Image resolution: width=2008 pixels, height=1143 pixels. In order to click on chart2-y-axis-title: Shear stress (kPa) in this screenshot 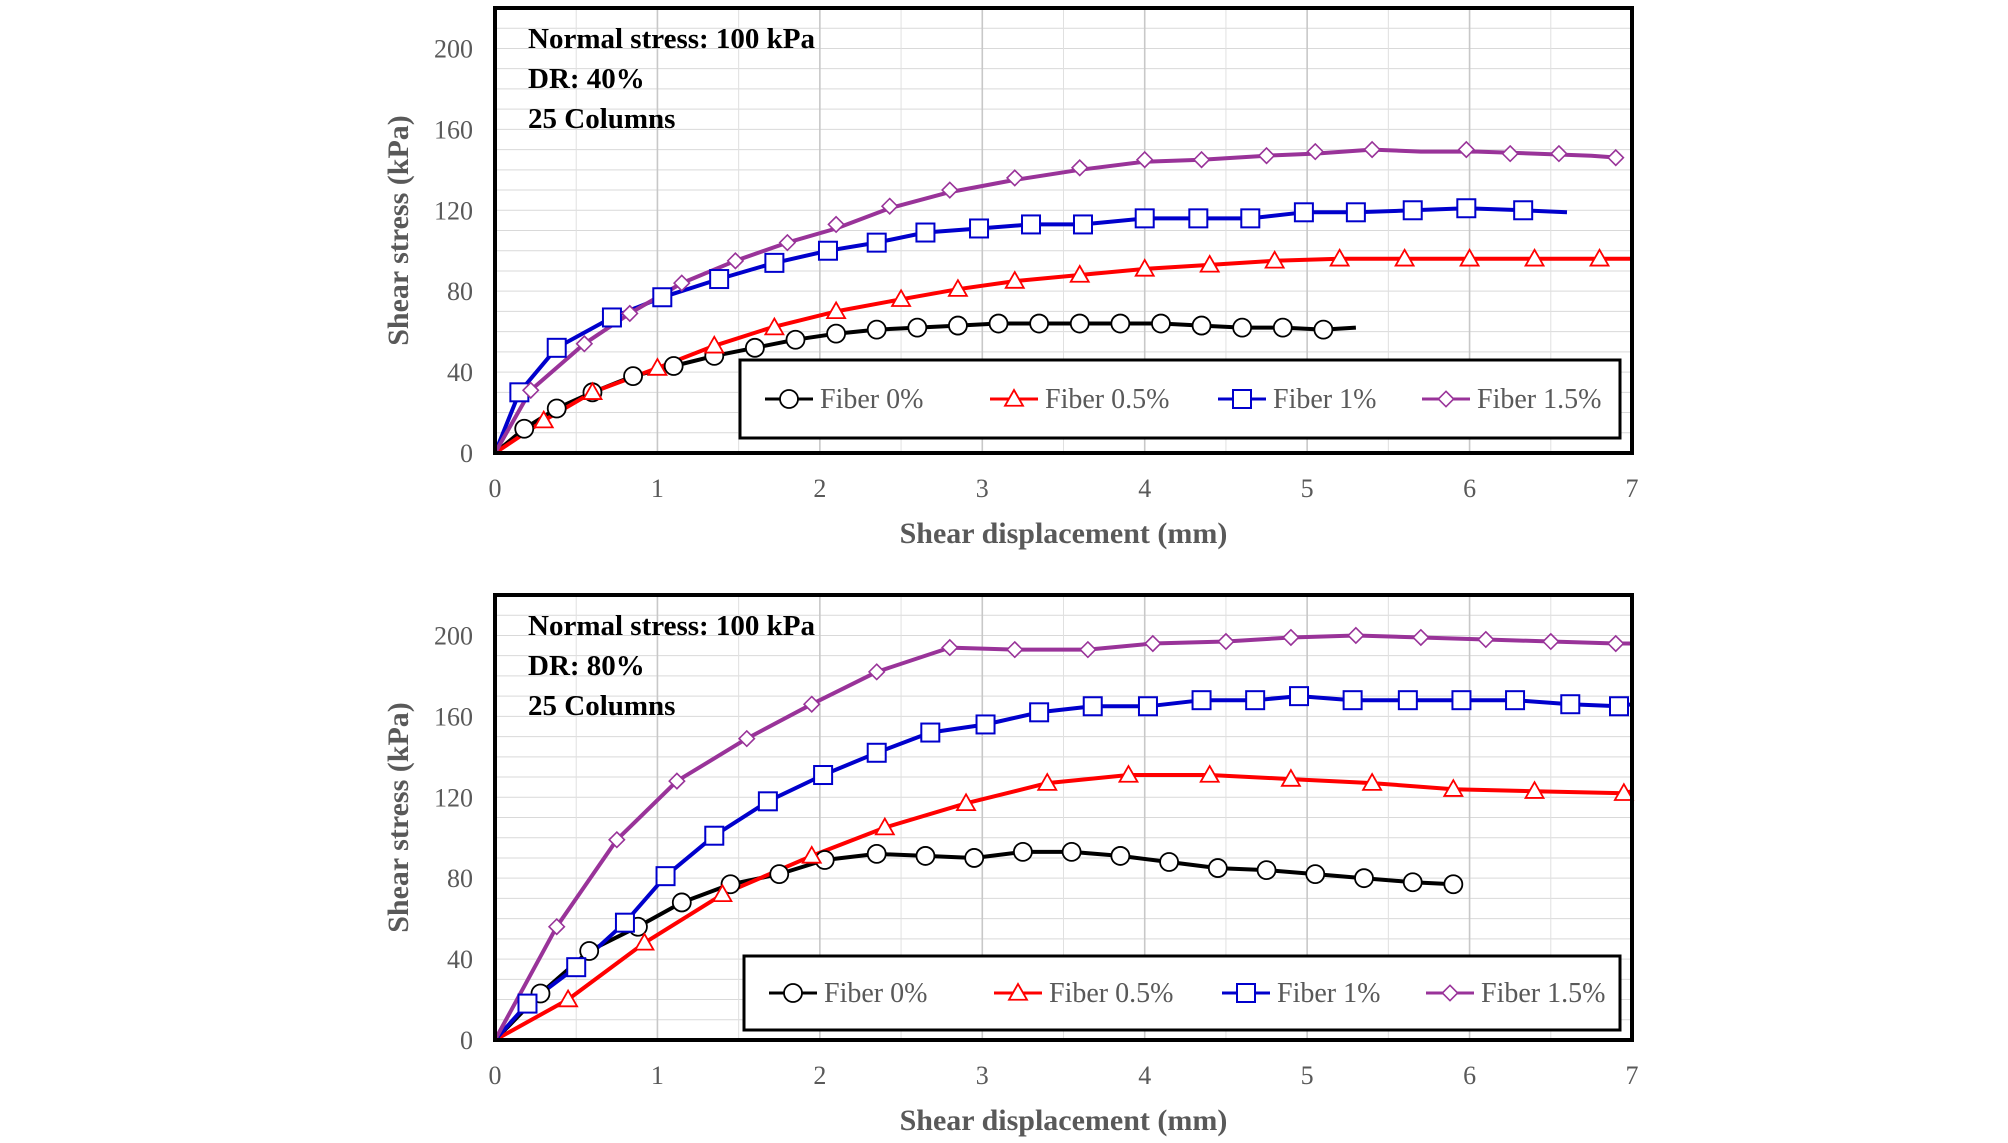, I will do `click(398, 817)`.